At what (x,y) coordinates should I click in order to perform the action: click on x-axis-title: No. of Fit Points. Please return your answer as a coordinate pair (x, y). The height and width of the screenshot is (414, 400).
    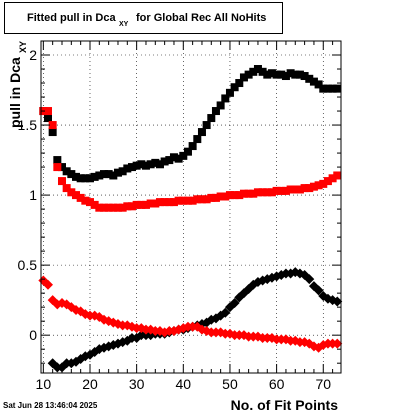
    Looking at the image, I should click on (285, 405).